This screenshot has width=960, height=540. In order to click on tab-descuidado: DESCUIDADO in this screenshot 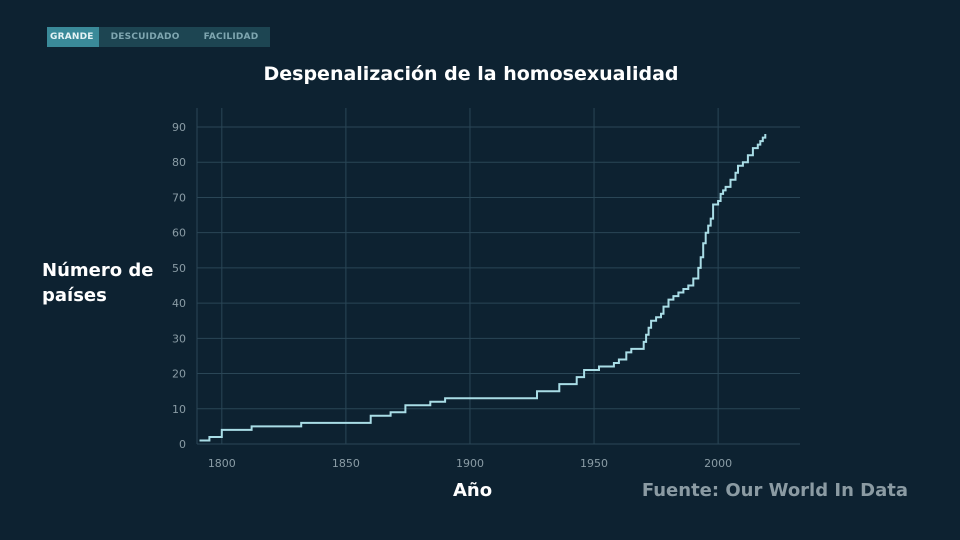, I will do `click(145, 37)`.